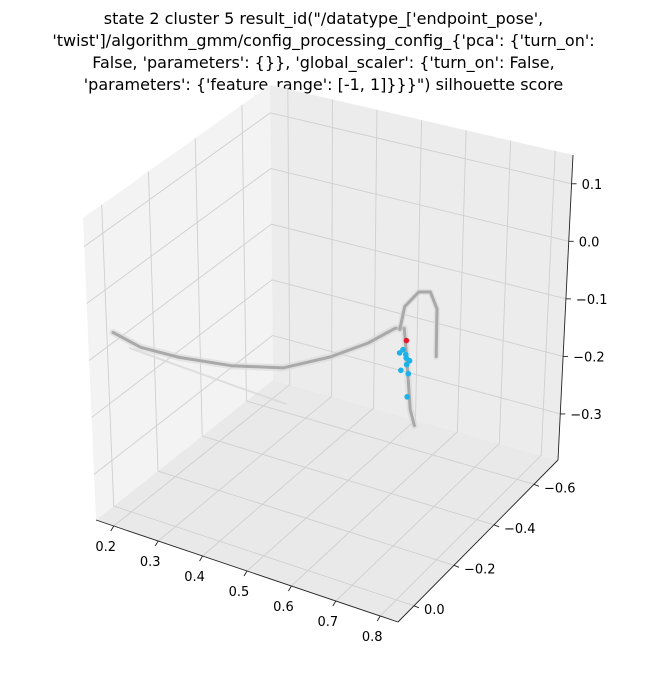 The width and height of the screenshot is (647, 675). What do you see at coordinates (592, 185) in the screenshot?
I see `z-tick-label: 0.1` at bounding box center [592, 185].